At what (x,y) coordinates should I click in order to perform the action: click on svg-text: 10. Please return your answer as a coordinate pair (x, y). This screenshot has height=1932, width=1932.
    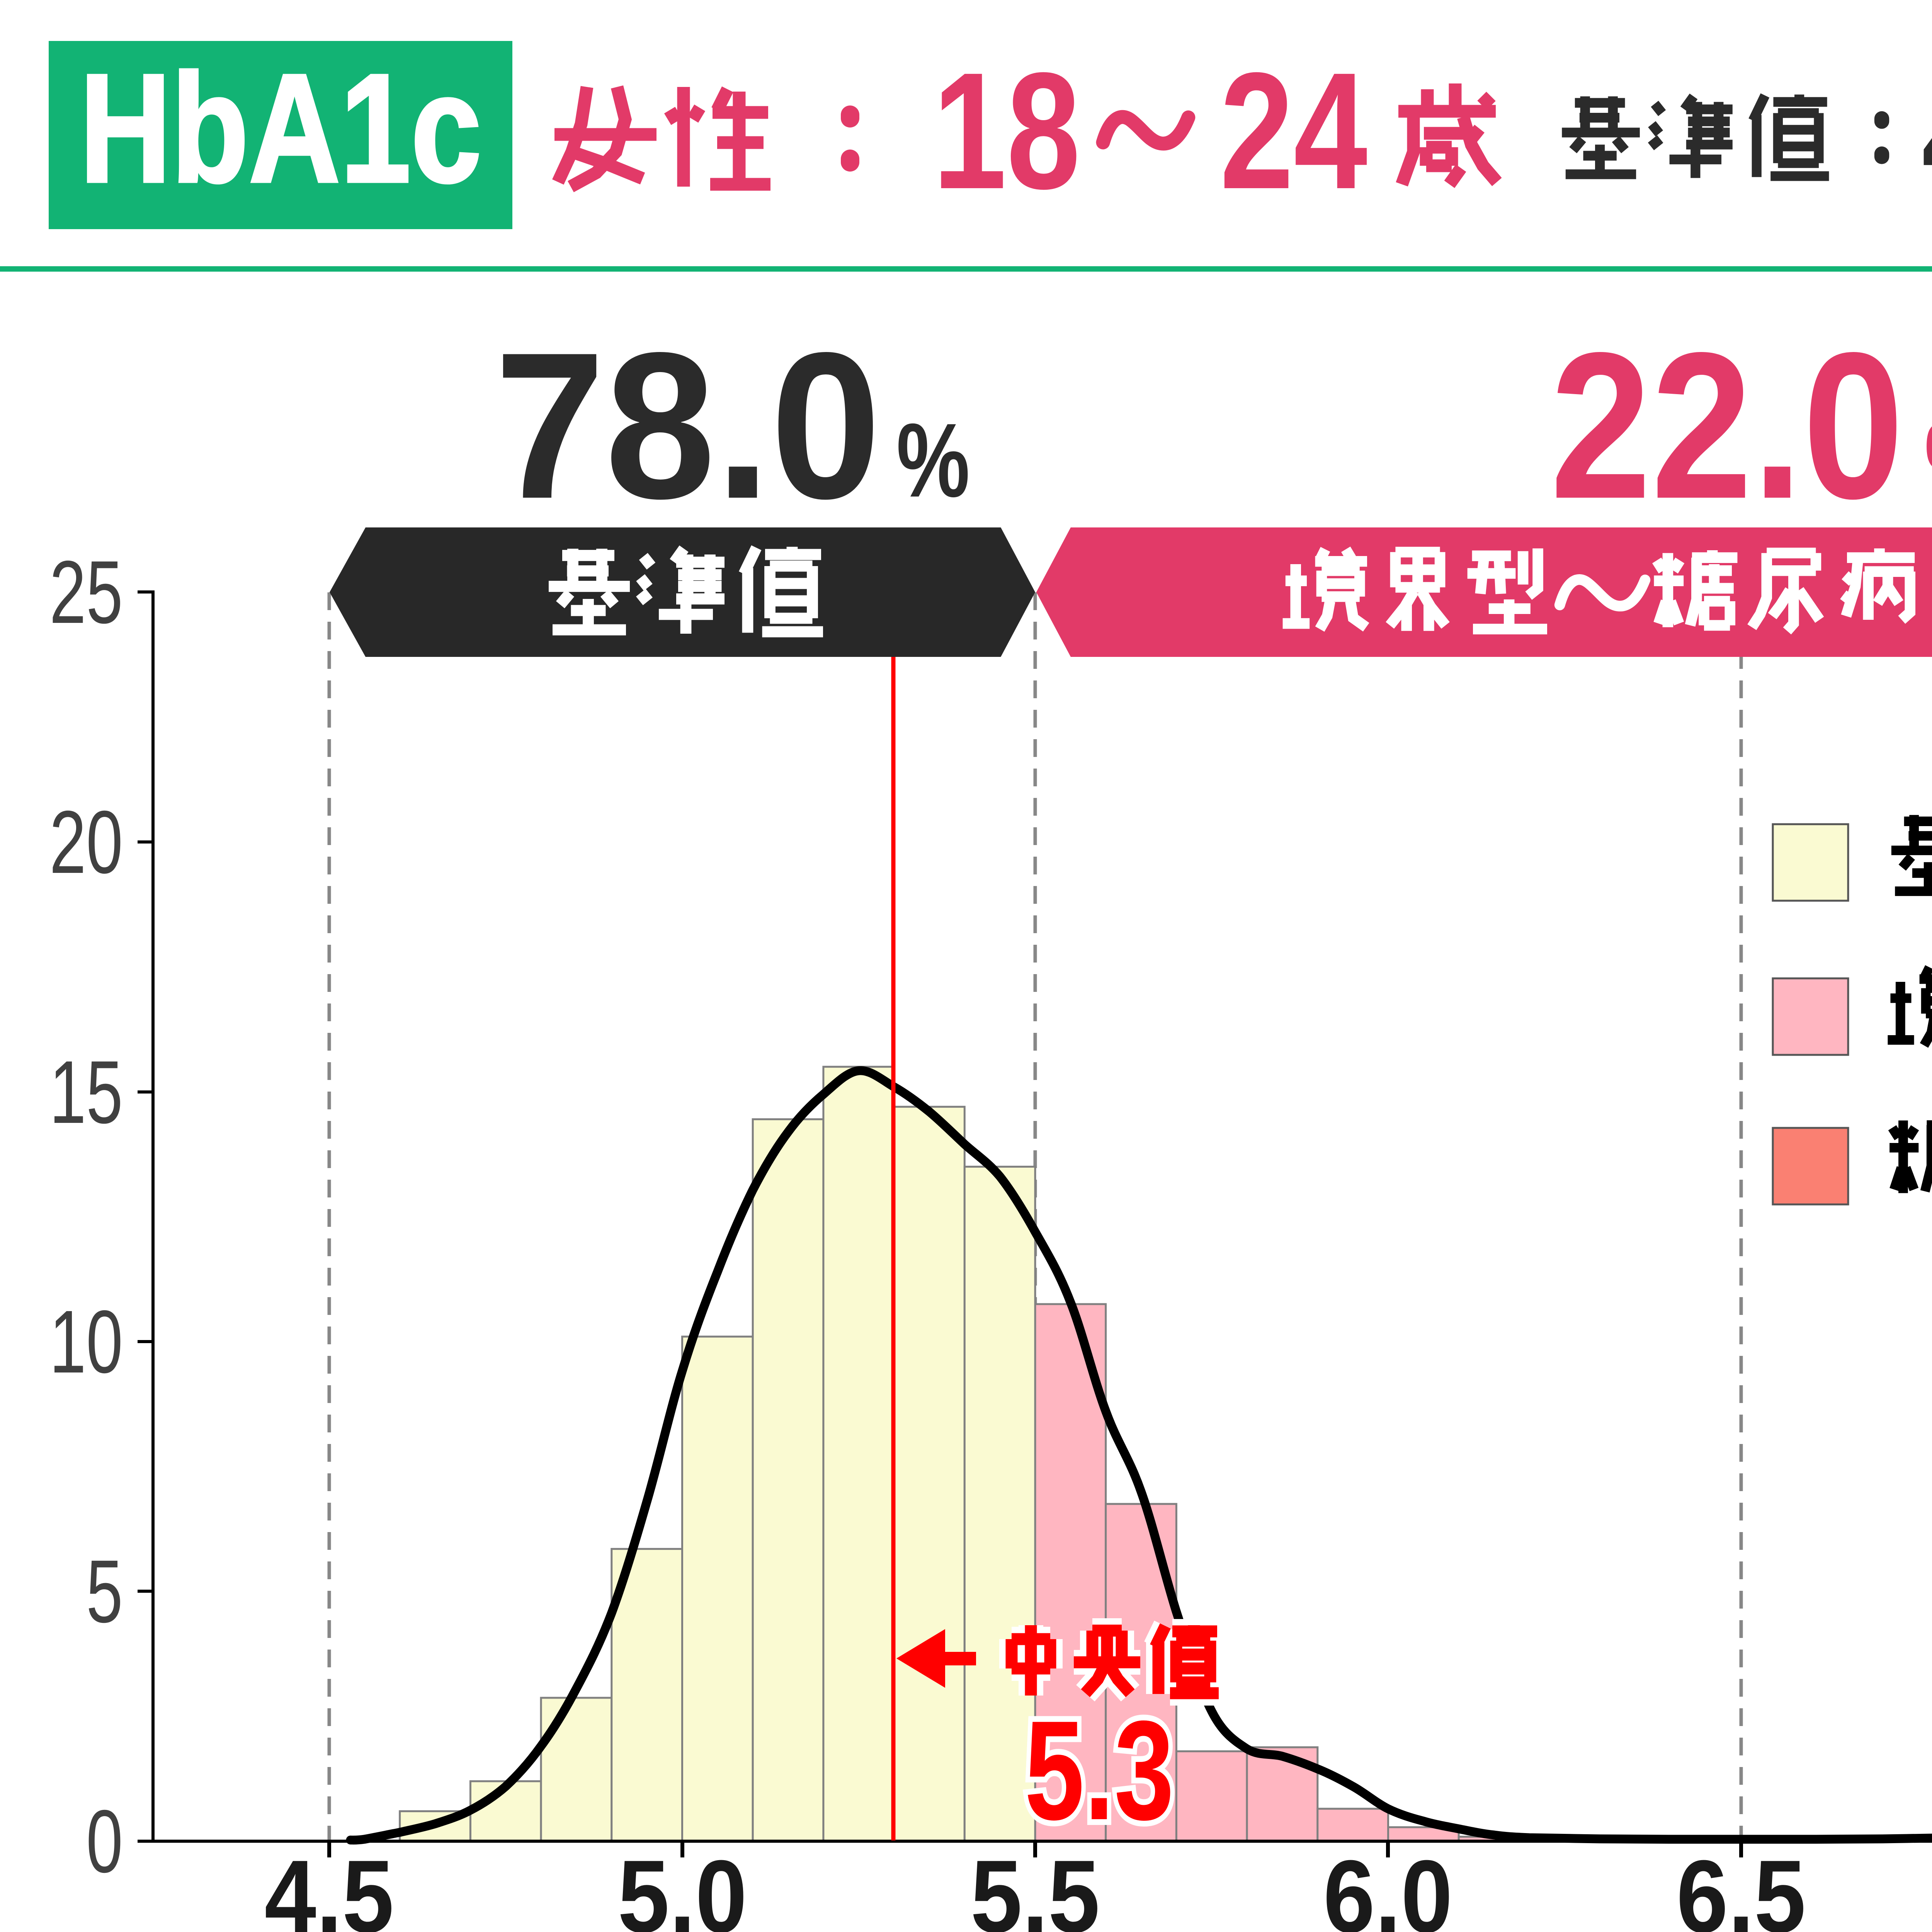
    Looking at the image, I should click on (86, 1341).